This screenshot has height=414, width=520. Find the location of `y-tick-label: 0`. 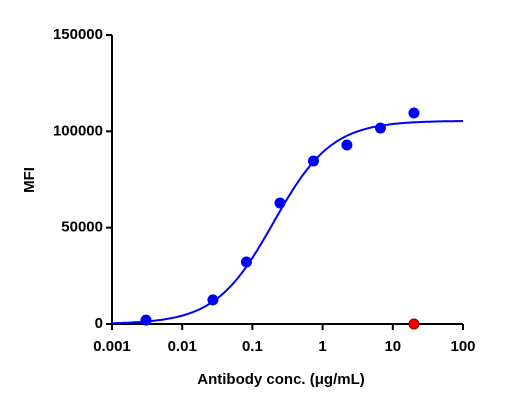

y-tick-label: 0 is located at coordinates (99, 323).